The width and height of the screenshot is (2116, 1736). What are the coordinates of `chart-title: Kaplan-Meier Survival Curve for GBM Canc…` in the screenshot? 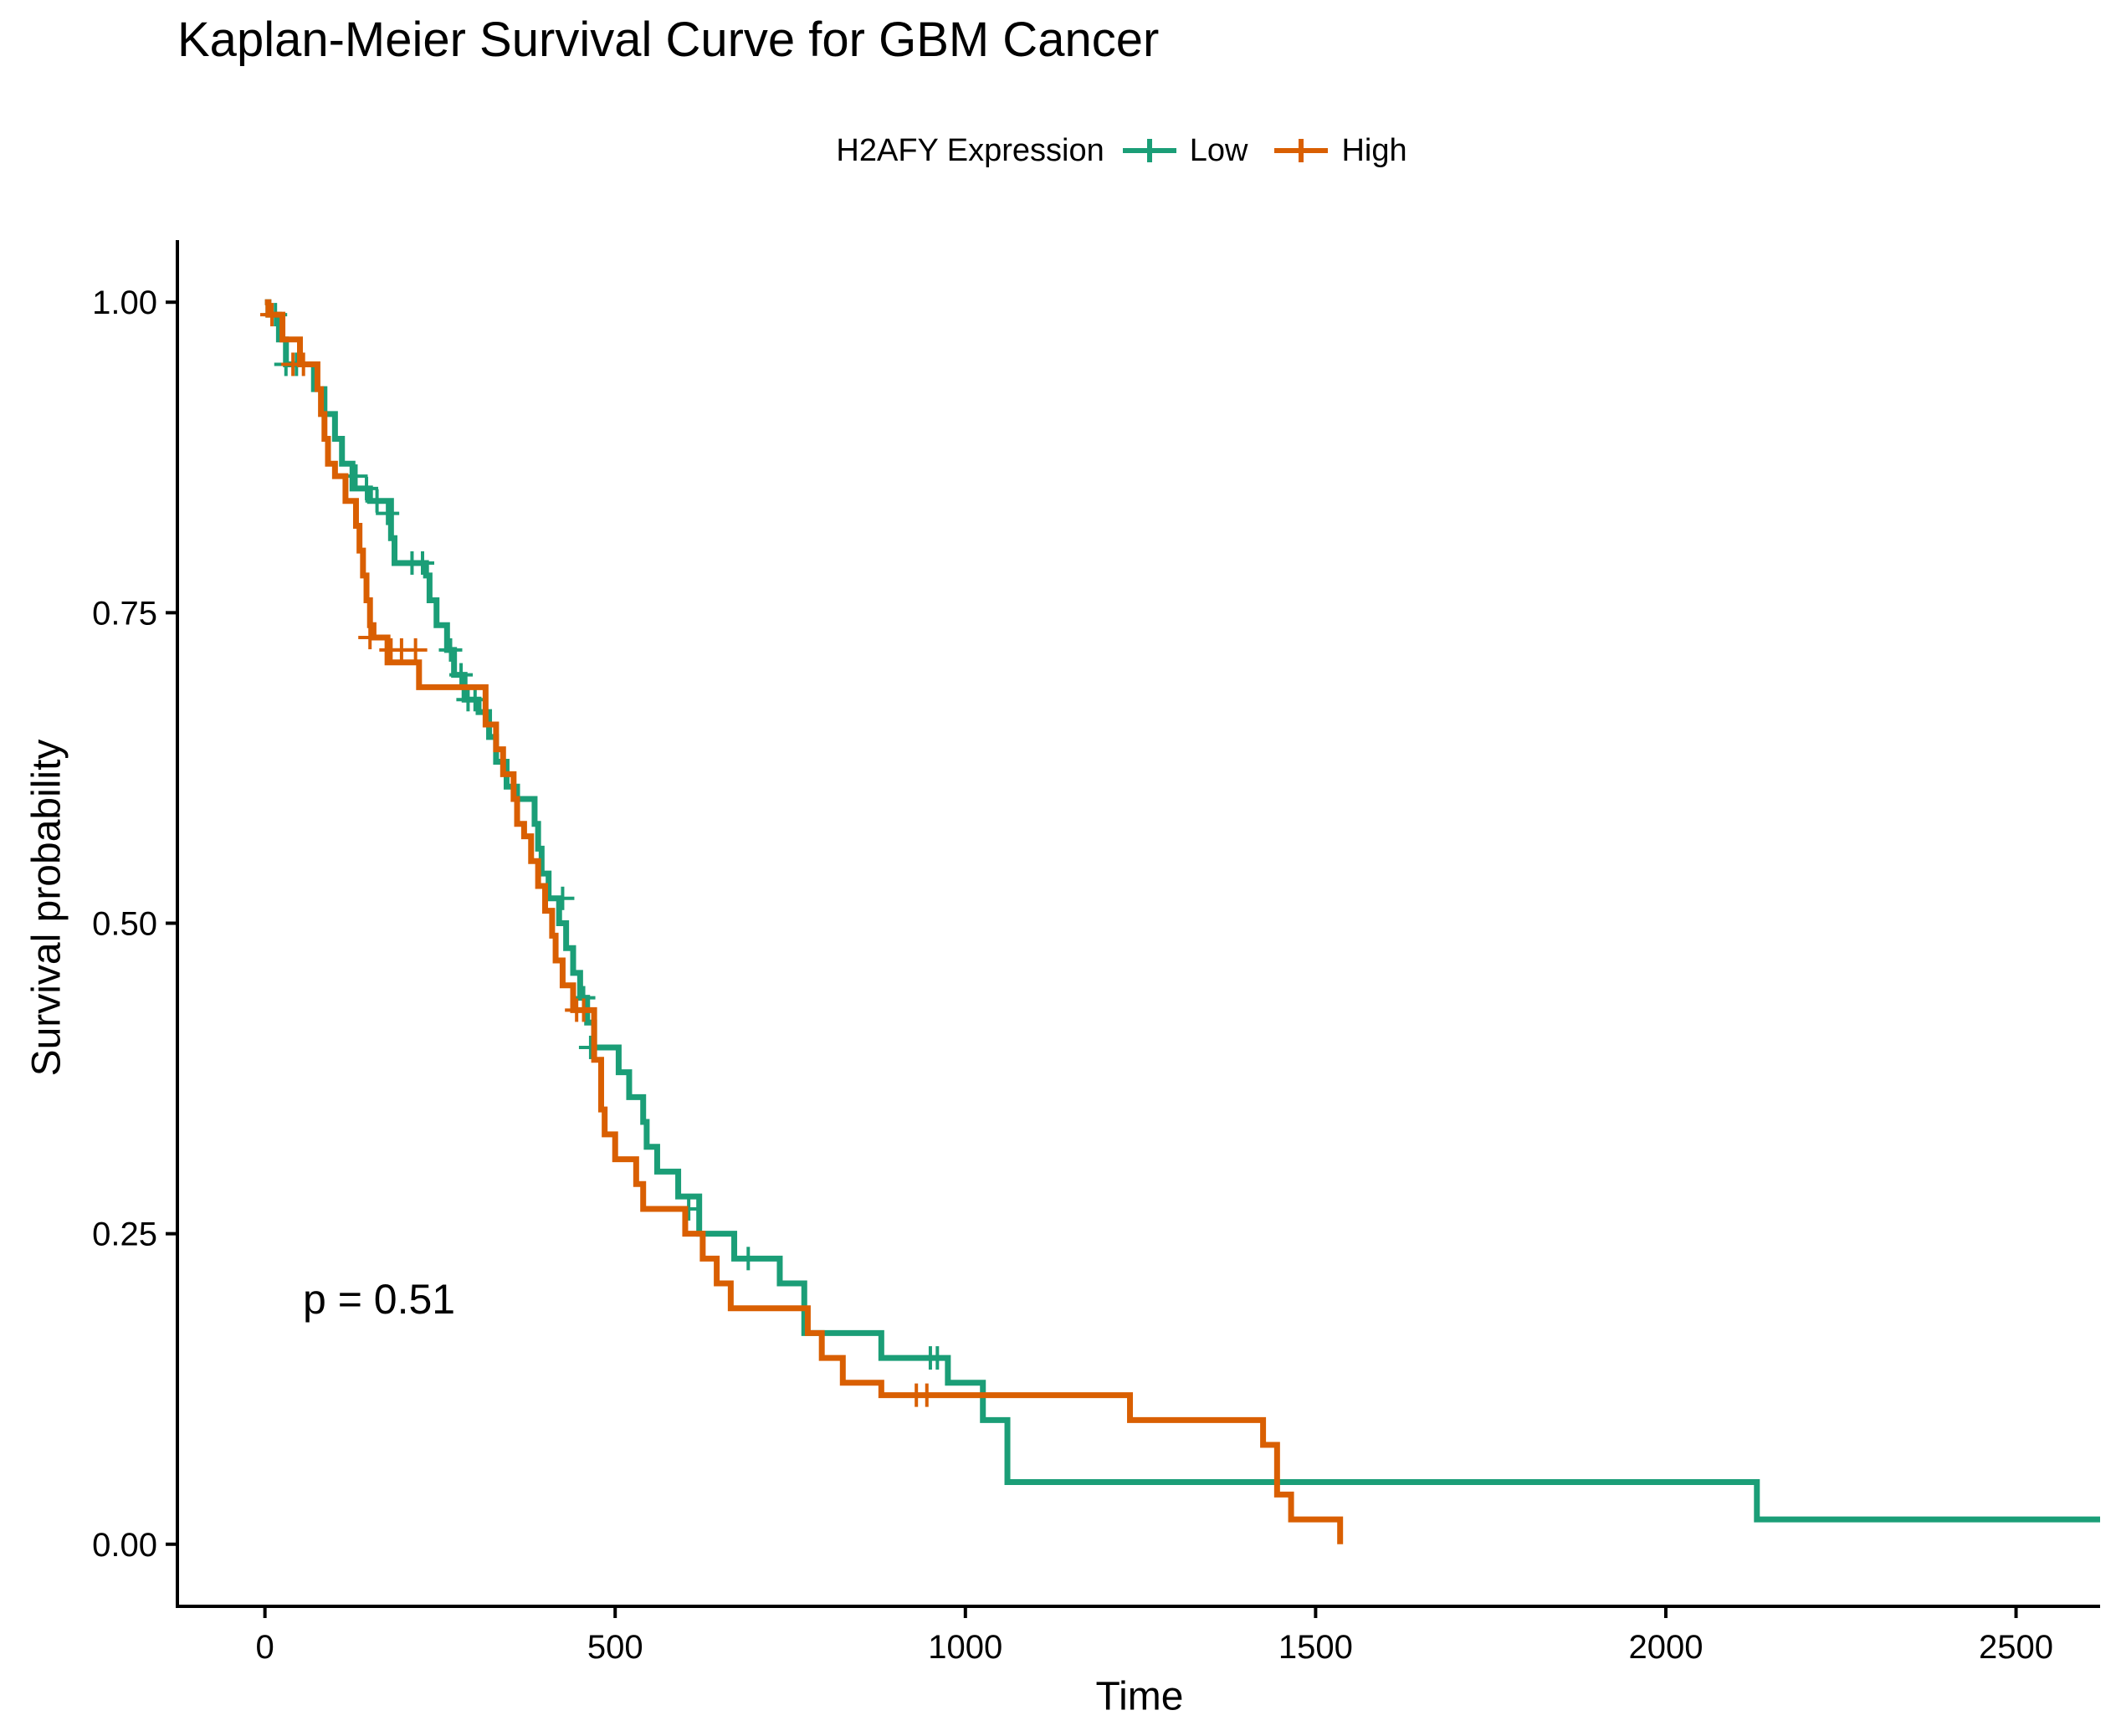 It's located at (668, 40).